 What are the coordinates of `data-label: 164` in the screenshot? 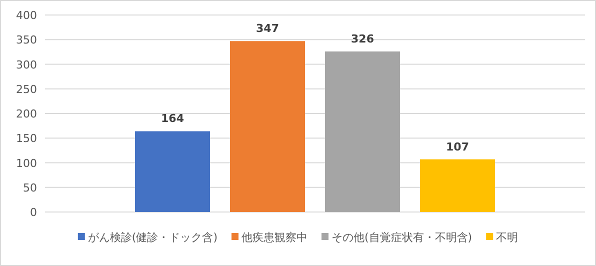 It's located at (172, 119).